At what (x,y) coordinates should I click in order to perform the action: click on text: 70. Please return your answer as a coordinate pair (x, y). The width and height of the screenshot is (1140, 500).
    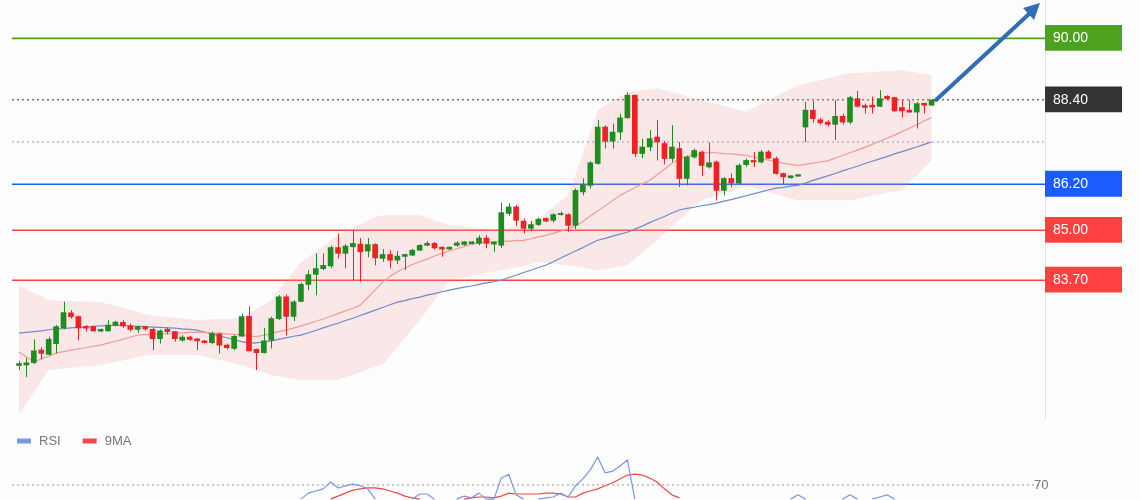
    Looking at the image, I should click on (1041, 484).